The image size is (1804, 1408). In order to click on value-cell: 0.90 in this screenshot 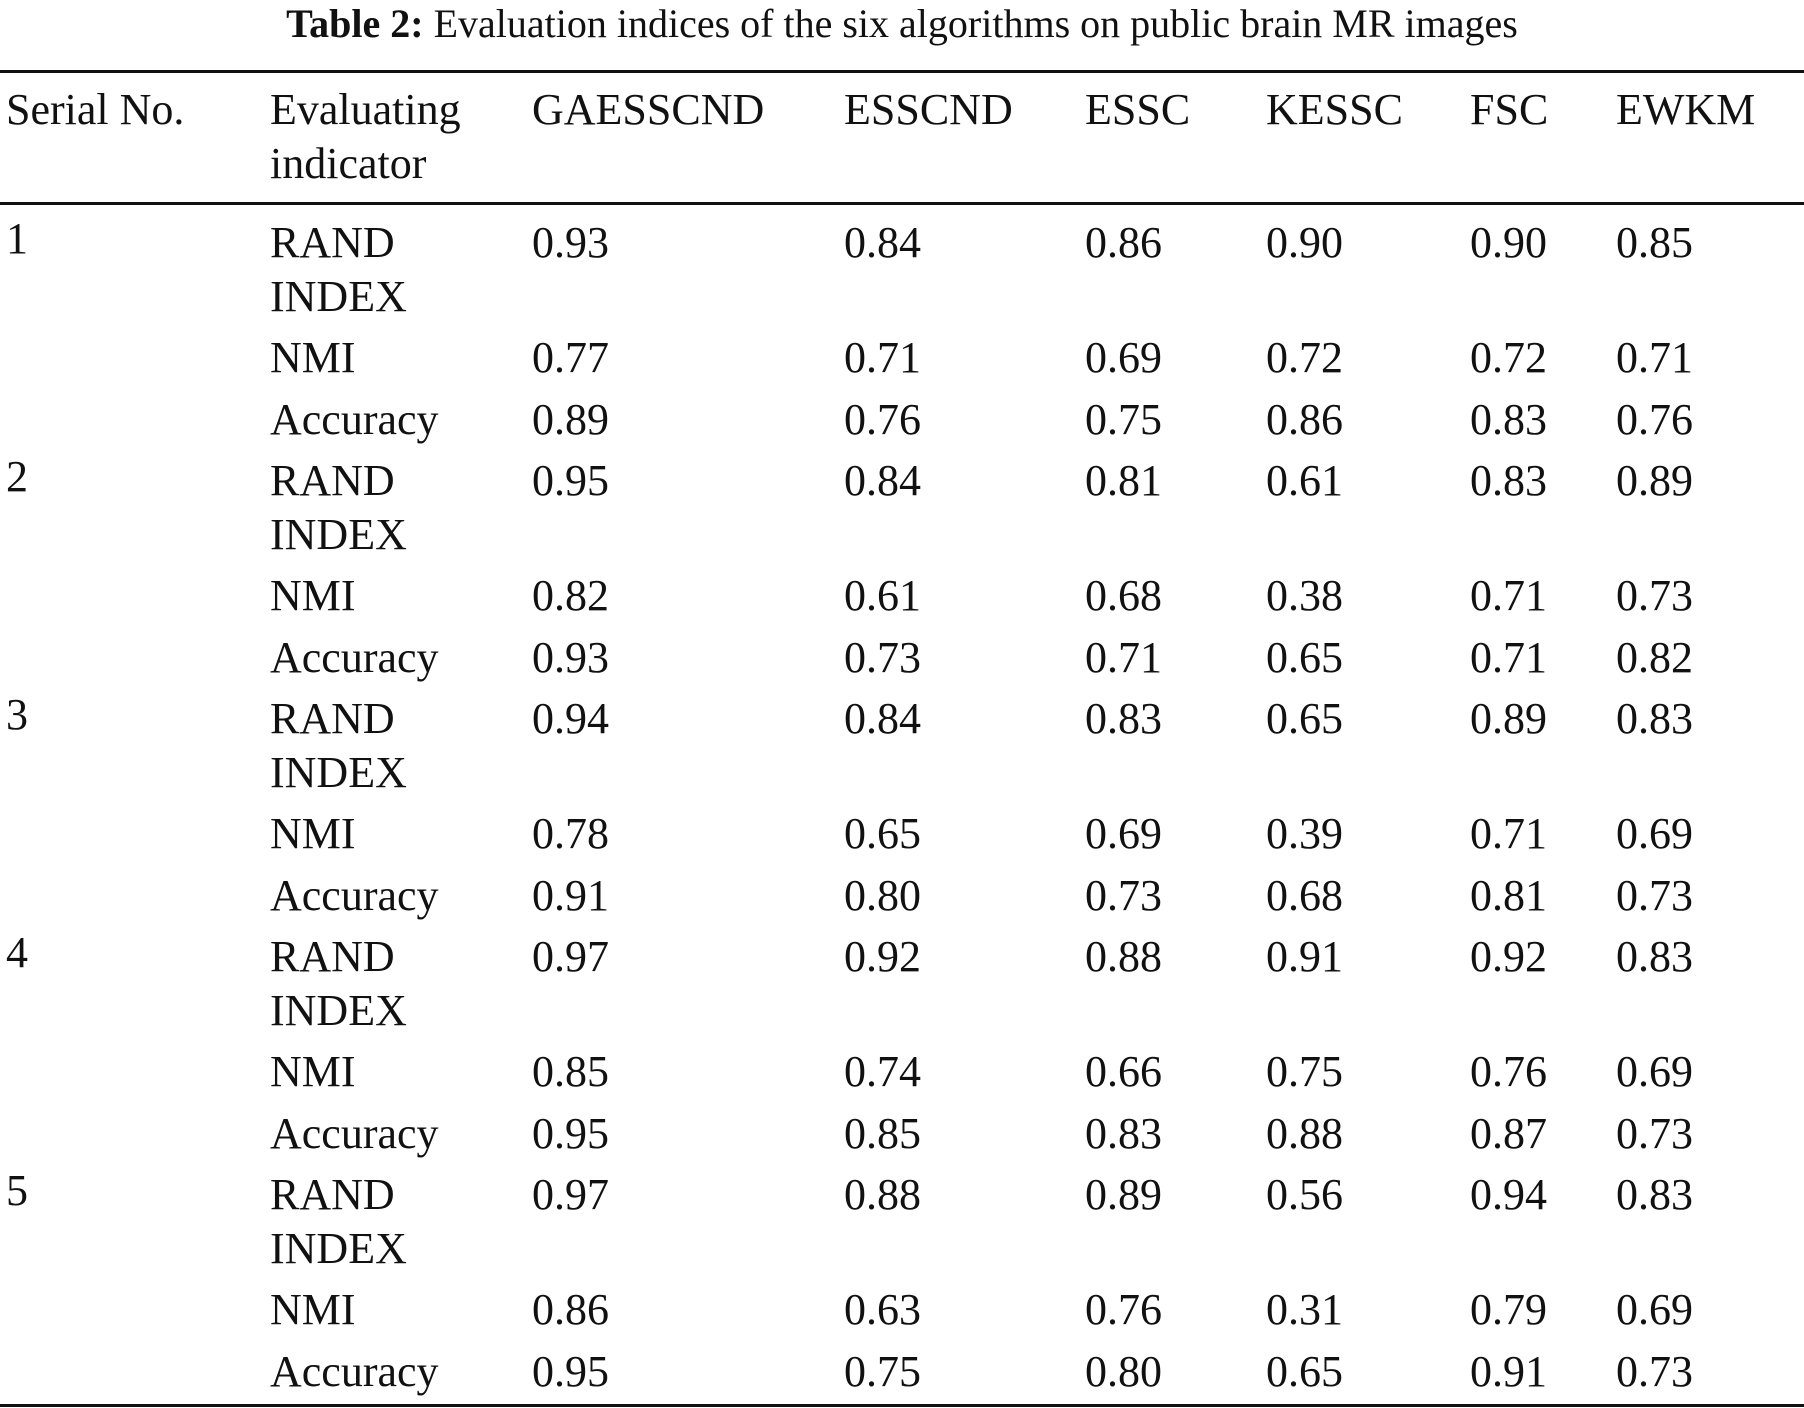, I will do `click(1508, 242)`.